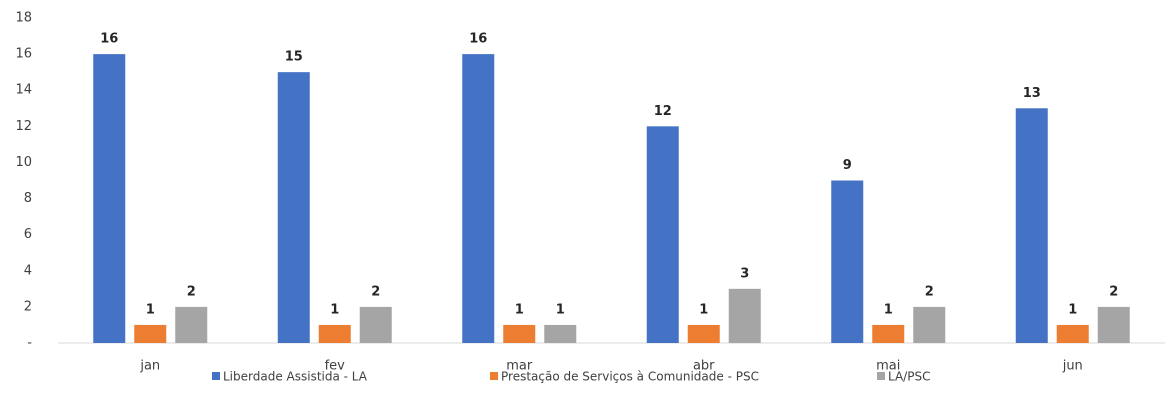 This screenshot has height=407, width=1176. I want to click on y-tick-label: 6, so click(28, 234).